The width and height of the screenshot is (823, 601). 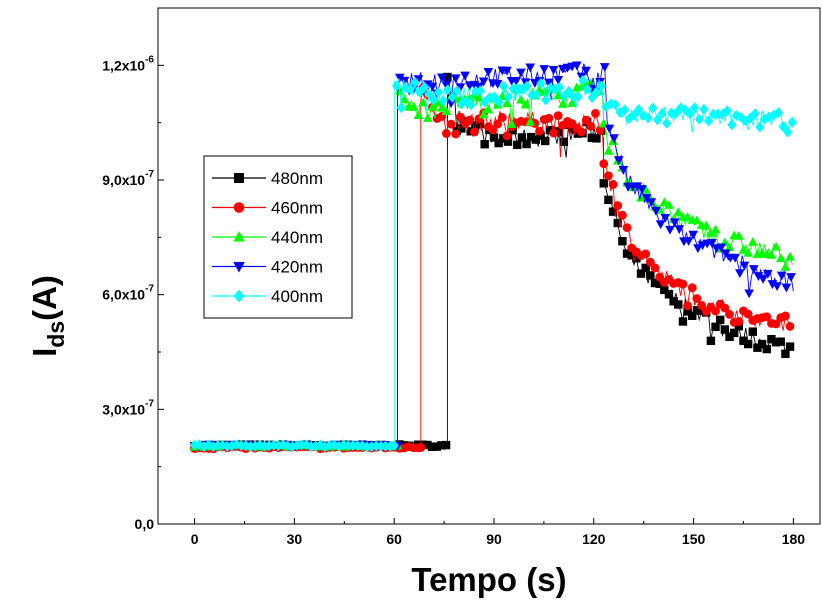 What do you see at coordinates (44, 352) in the screenshot?
I see `y-axis-title-main: I` at bounding box center [44, 352].